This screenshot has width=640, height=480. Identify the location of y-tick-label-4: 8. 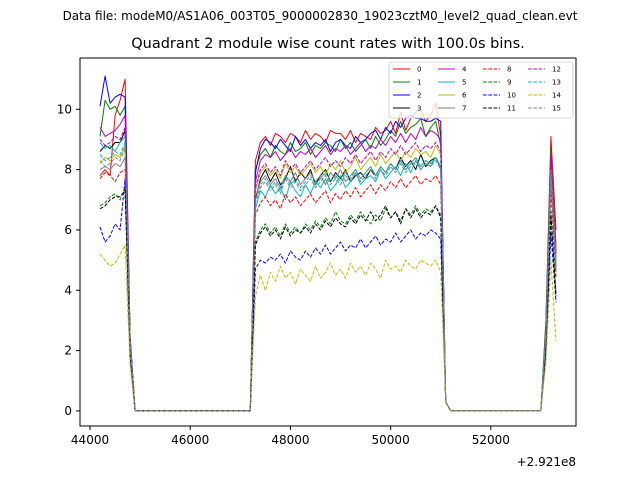
(68, 170).